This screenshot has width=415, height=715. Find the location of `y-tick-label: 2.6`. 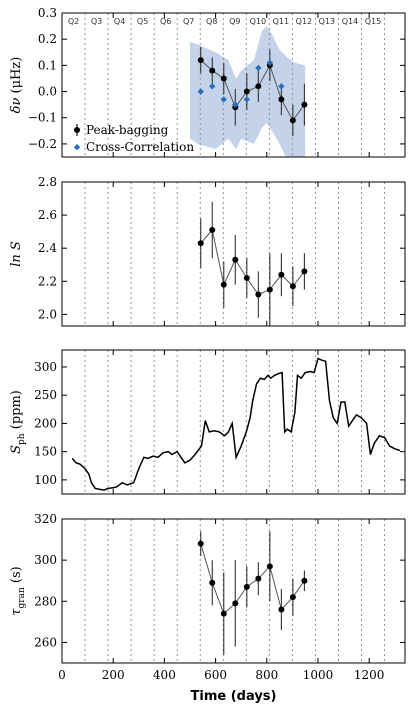

y-tick-label: 2.6 is located at coordinates (47, 215).